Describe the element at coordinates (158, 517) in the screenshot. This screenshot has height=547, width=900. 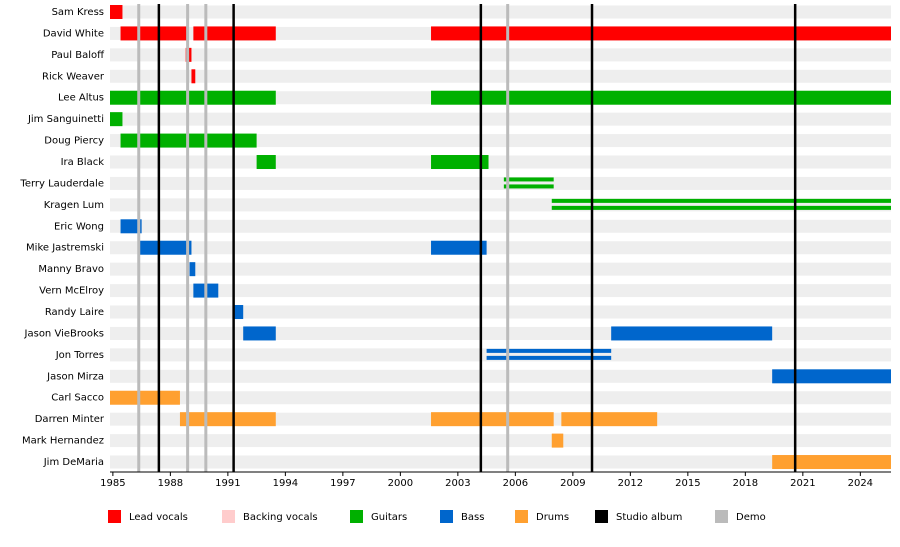
I see `legend-label: Lead vocals` at that location.